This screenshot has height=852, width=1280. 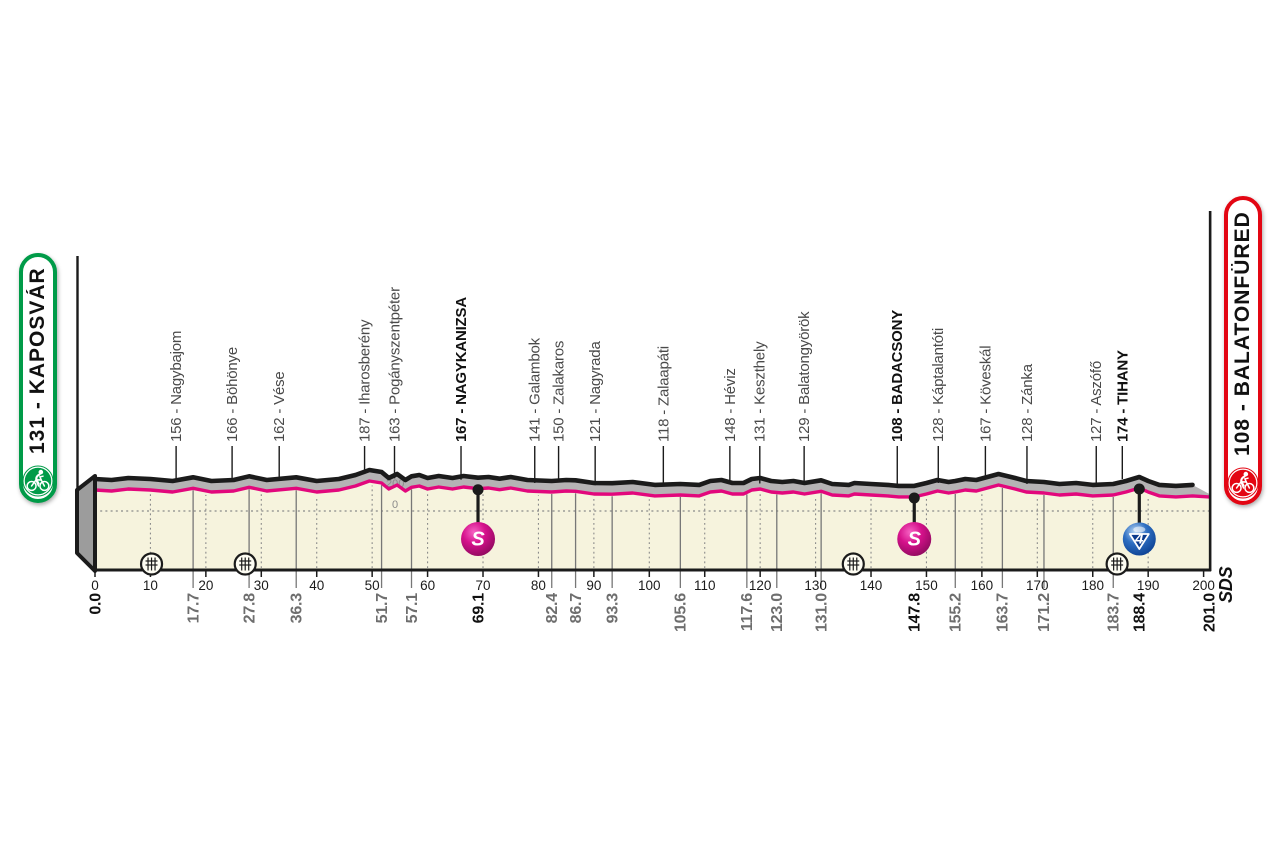 What do you see at coordinates (261, 585) in the screenshot?
I see `x-axis-tick-label: 30` at bounding box center [261, 585].